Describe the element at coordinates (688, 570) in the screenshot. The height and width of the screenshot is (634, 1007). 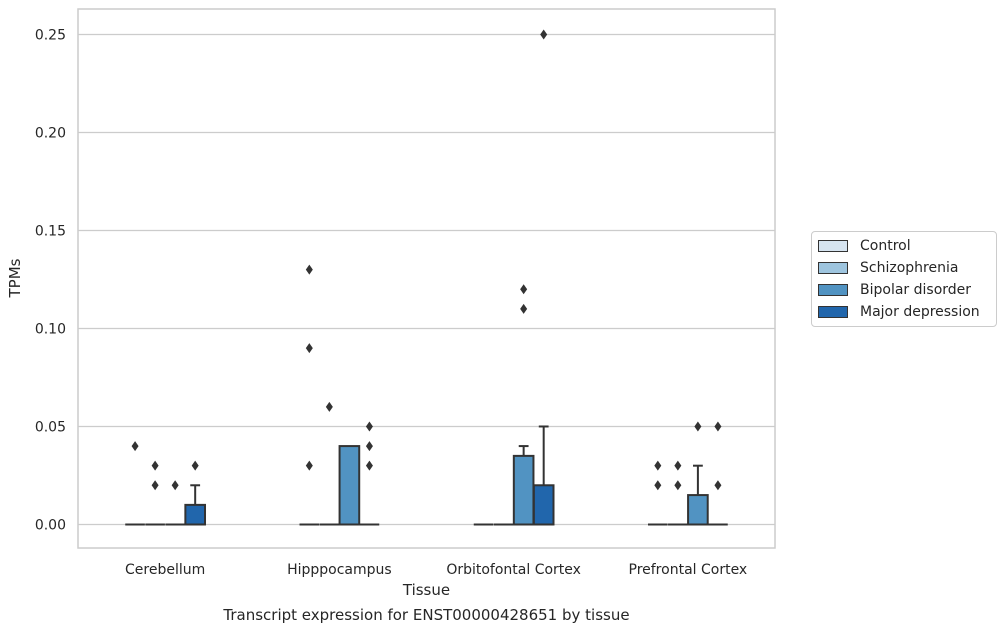
I see `x-tick-label: Prefrontal Cortex` at that location.